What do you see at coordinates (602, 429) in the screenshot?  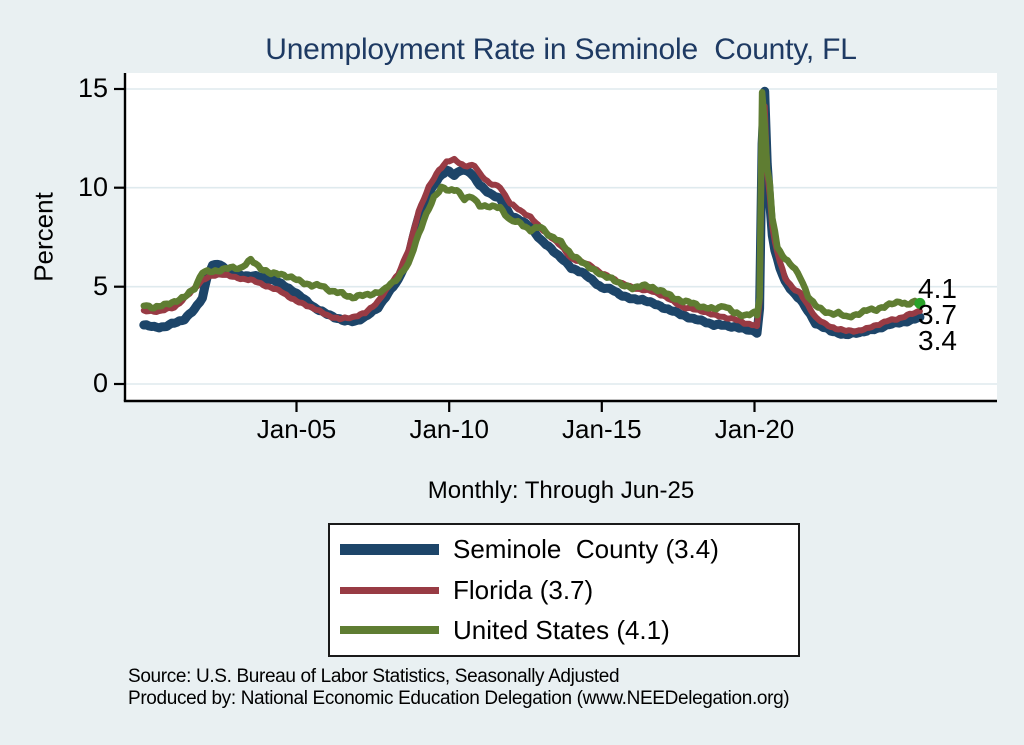 I see `x-tick-label-jan15: Jan-15` at bounding box center [602, 429].